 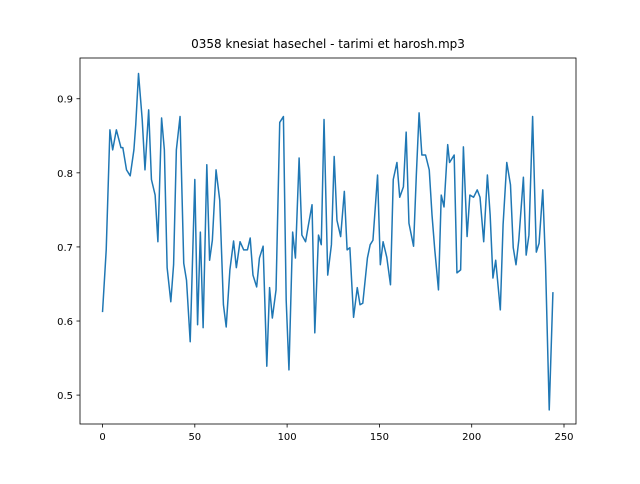 I want to click on y-tick-label: 0.7, so click(x=65, y=248).